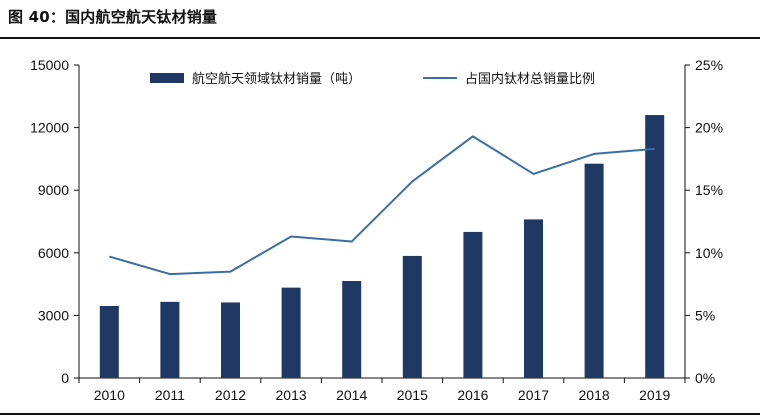 The height and width of the screenshot is (419, 760). Describe the element at coordinates (351, 395) in the screenshot. I see `x-tick-label: 2014` at that location.